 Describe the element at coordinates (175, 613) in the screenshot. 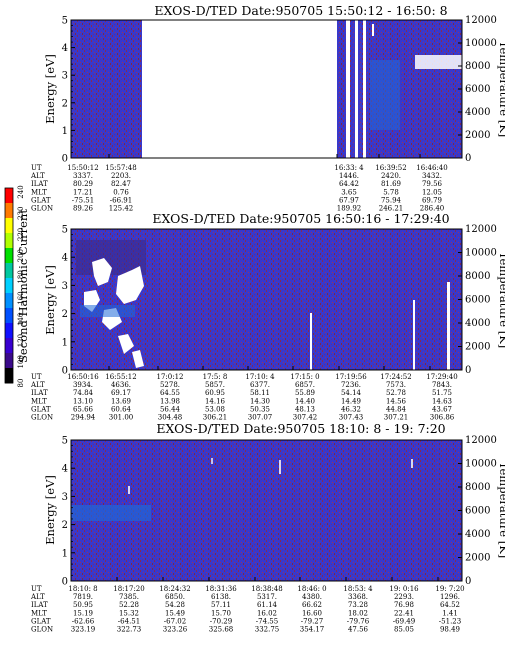

I see `table-cell: 15.49` at that location.